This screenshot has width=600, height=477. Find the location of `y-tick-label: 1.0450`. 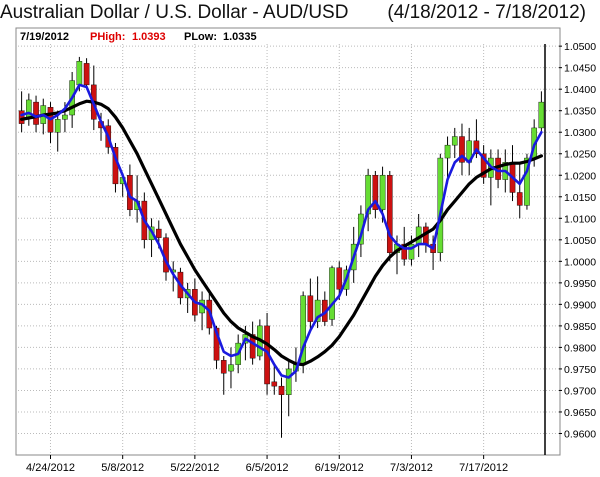

y-tick-label: 1.0450 is located at coordinates (580, 69).